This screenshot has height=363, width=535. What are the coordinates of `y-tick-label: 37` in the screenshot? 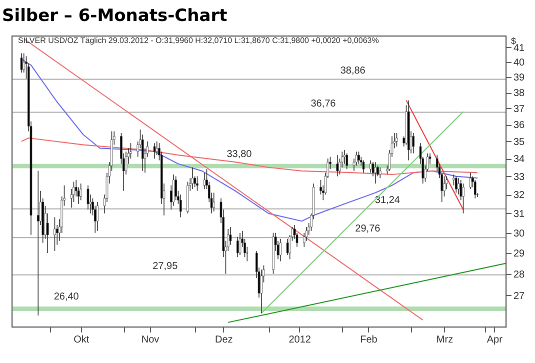 It's located at (520, 109).